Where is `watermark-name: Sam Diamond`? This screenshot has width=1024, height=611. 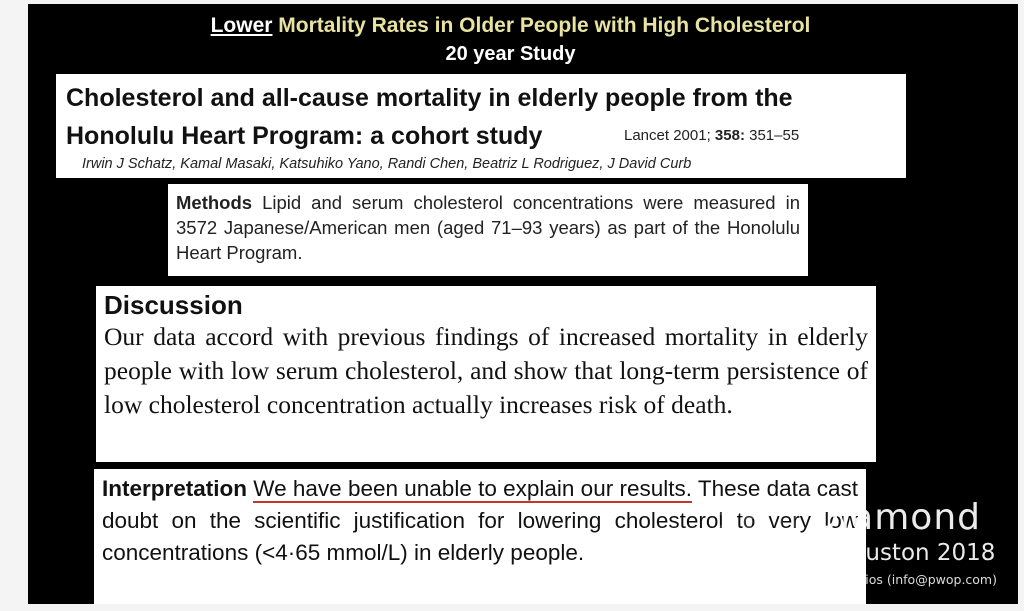 watermark-name: Sam Diamond is located at coordinates (848, 517).